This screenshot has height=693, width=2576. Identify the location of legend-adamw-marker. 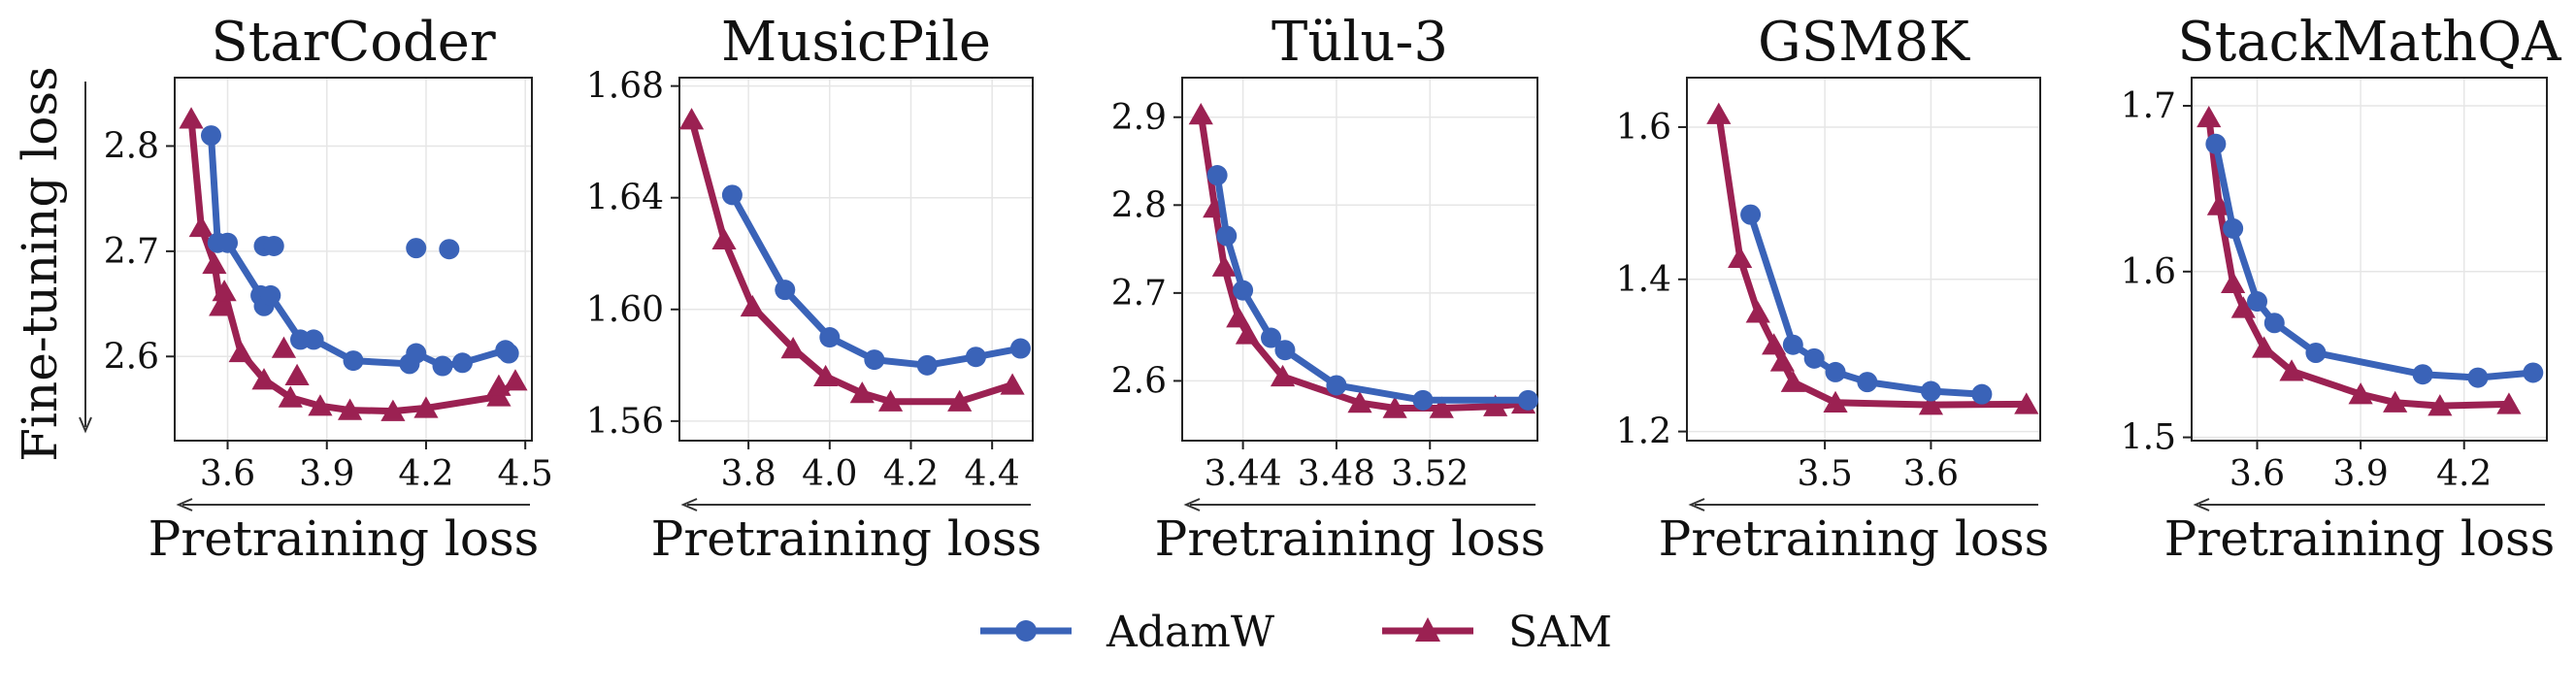
(1026, 631).